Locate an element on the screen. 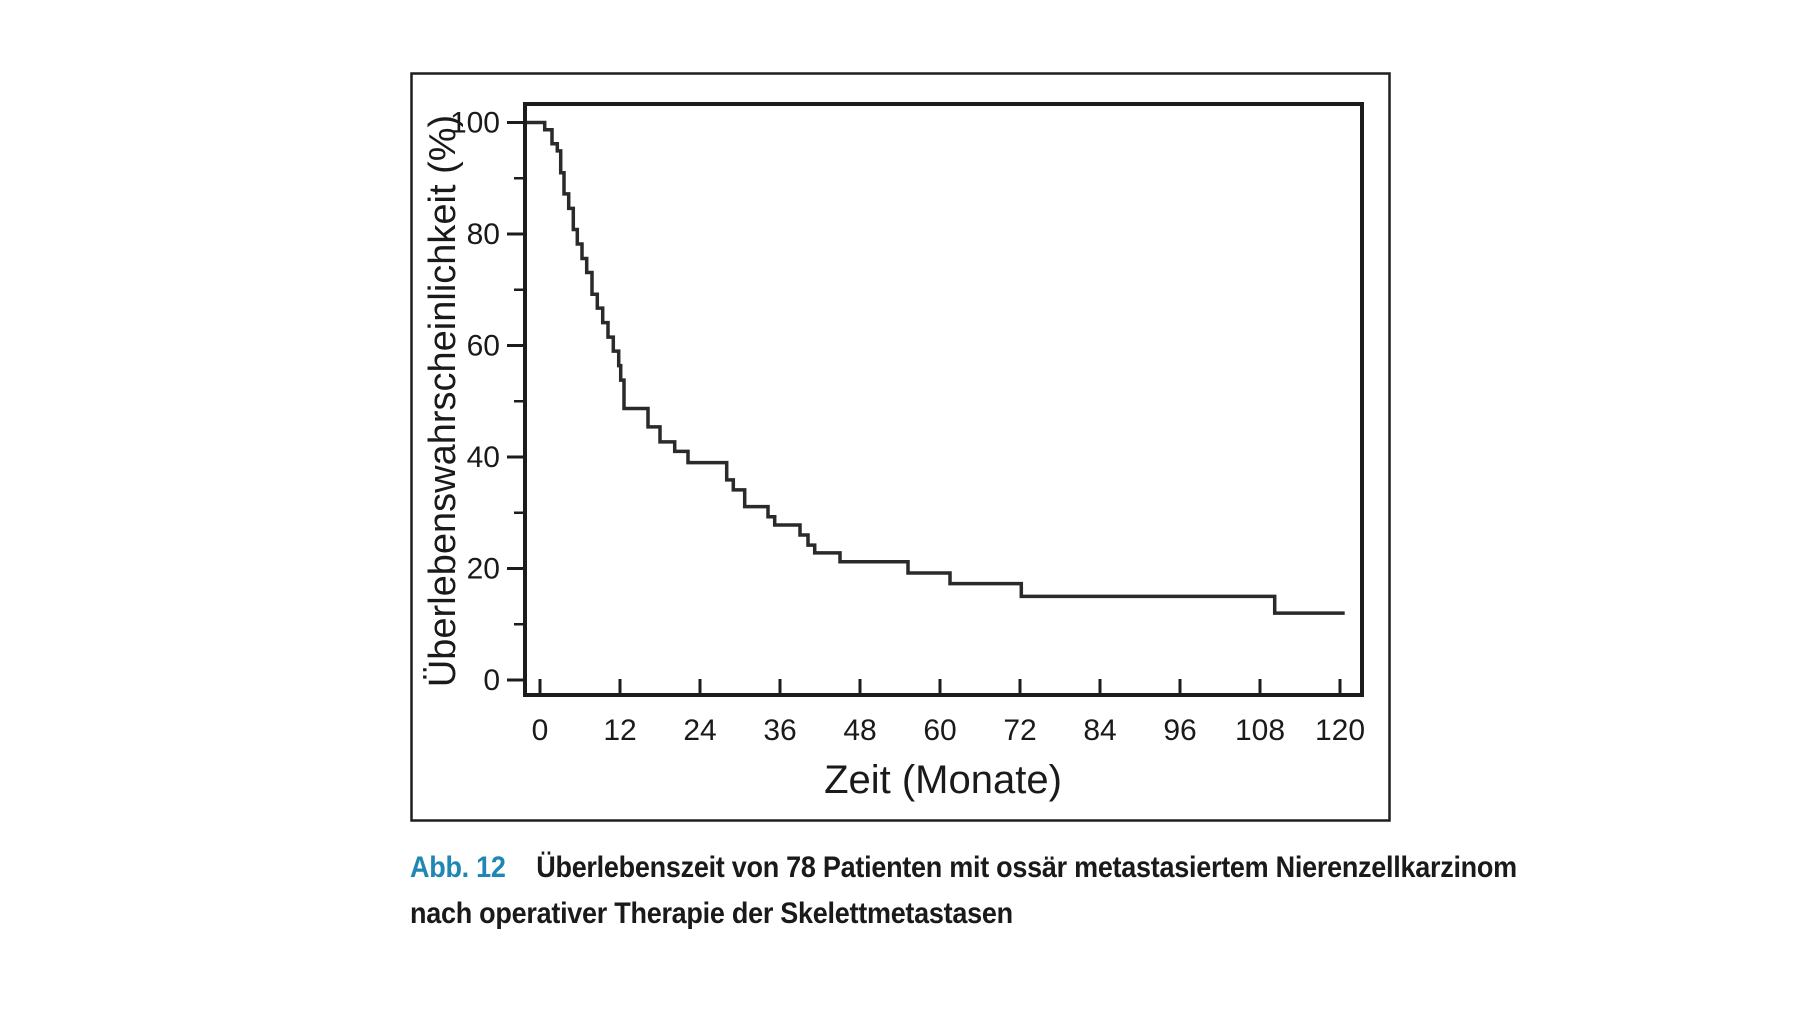 The height and width of the screenshot is (1013, 1800). x-axis-tick-labels: 0 12 24 36 48 60 72 84 96 108 120 is located at coordinates (948, 730).